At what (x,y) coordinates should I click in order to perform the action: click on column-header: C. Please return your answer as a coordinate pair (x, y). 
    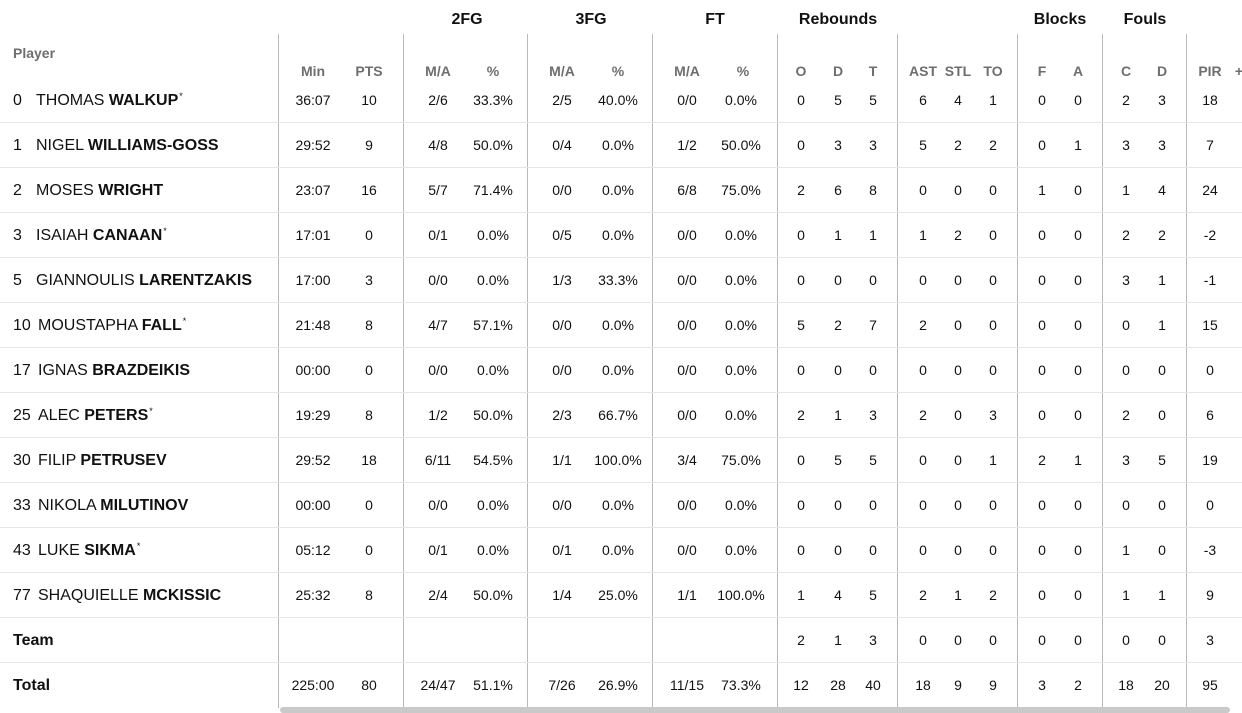
    Looking at the image, I should click on (1126, 71).